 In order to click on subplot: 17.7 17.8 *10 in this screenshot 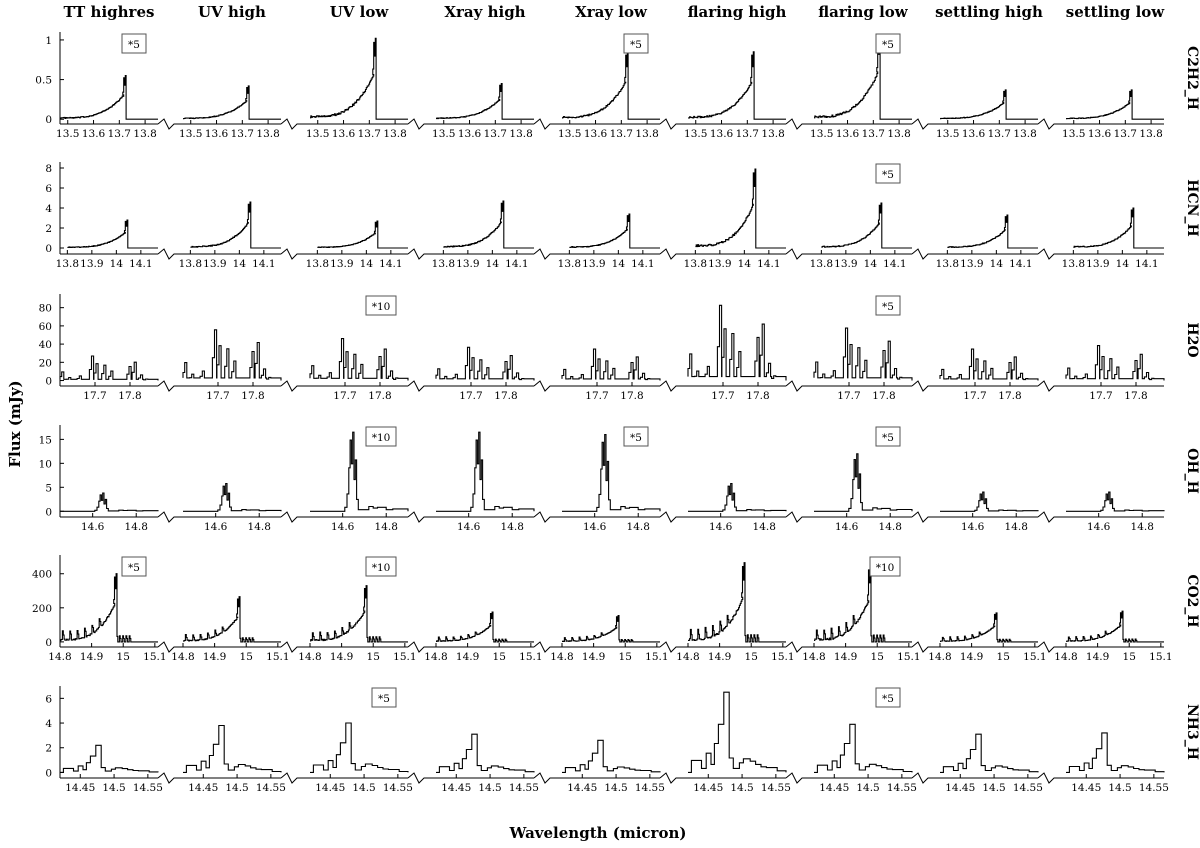, I will do `click(372, 348)`.